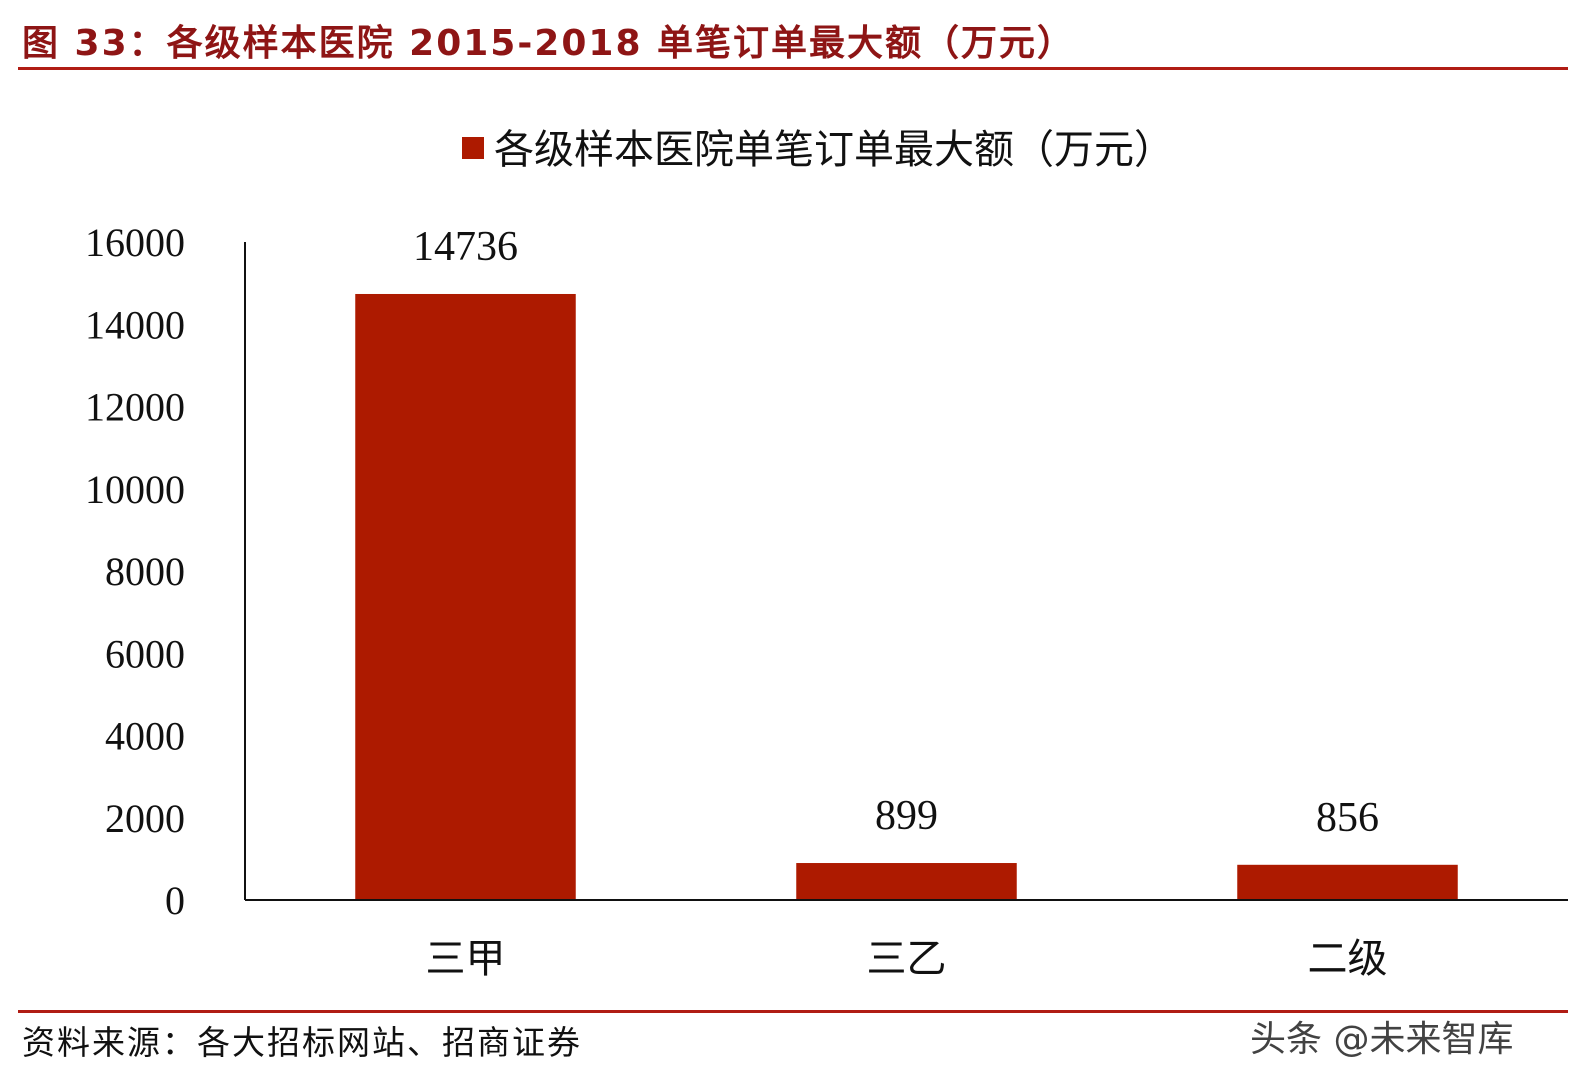 This screenshot has height=1086, width=1572. I want to click on y-tick-label: 6000, so click(145, 653).